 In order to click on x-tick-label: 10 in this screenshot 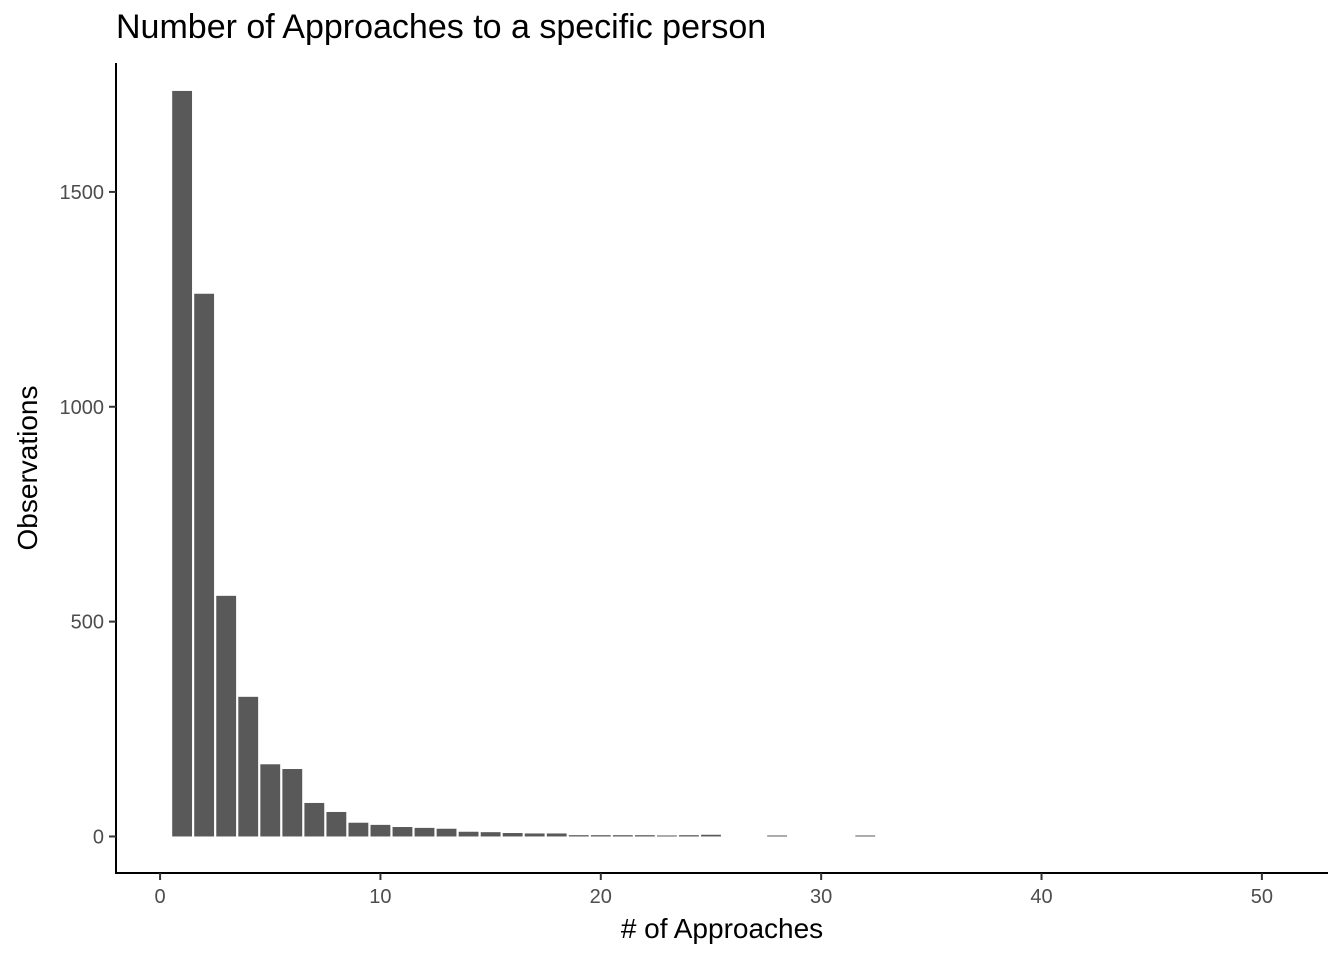, I will do `click(380, 897)`.